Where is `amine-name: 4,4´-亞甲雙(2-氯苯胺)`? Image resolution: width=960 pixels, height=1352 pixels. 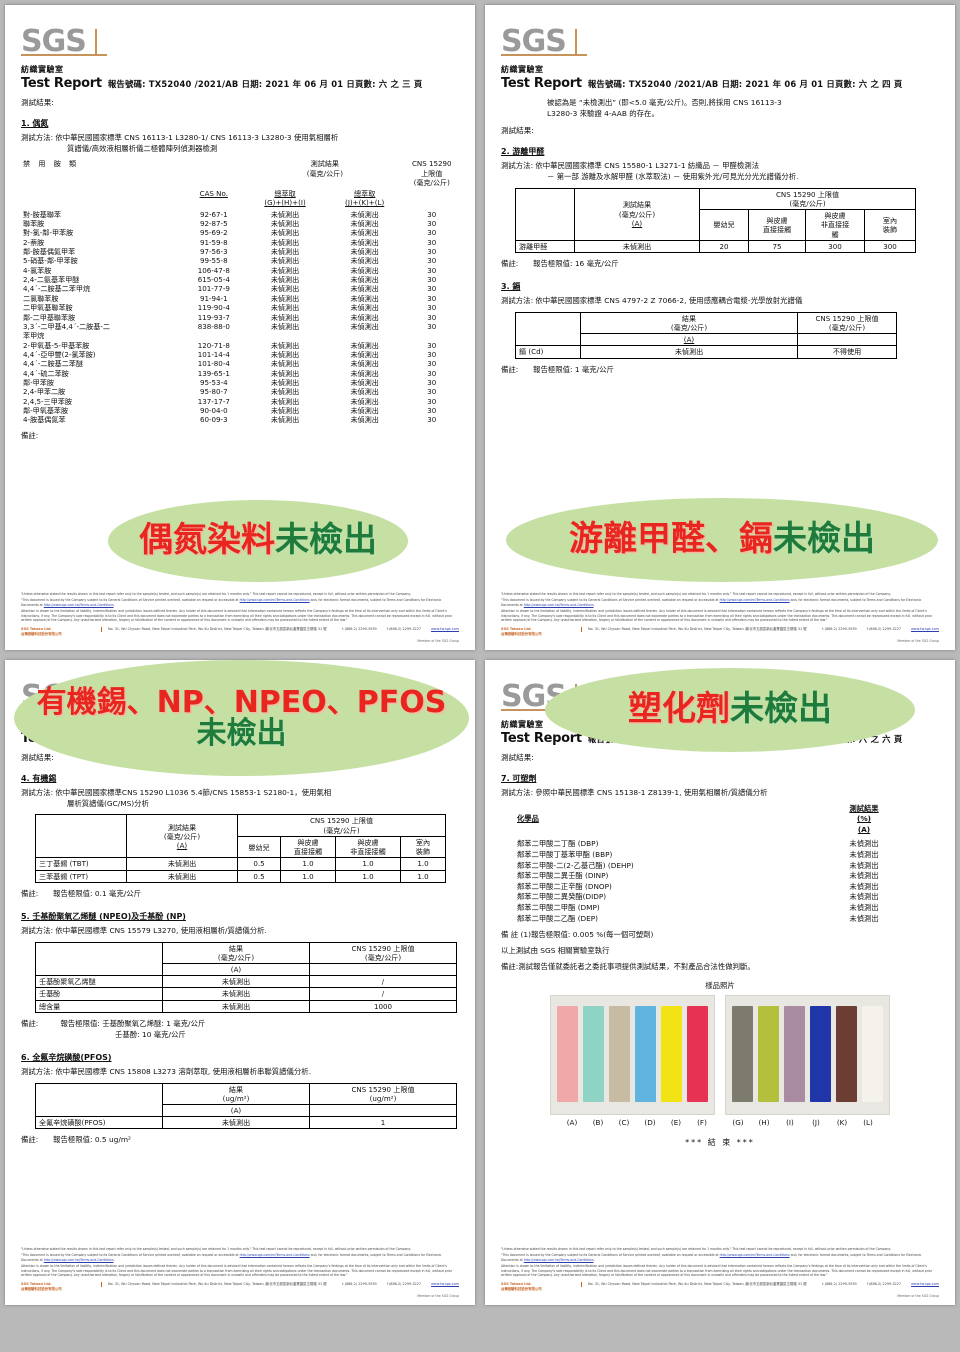
amine-name: 4,4´-亞甲雙(2-氯苯胺) is located at coordinates (59, 354).